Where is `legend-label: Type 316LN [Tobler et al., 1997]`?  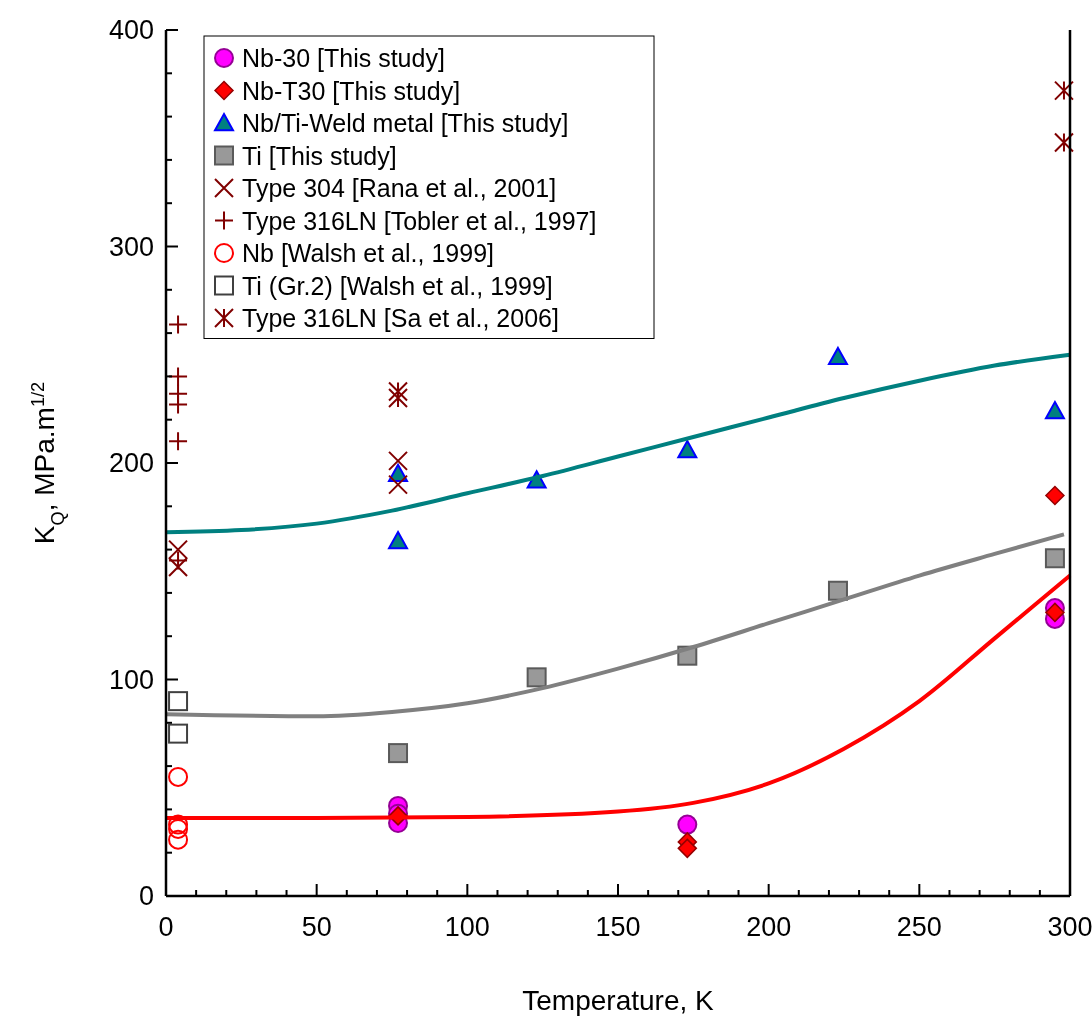
legend-label: Type 316LN [Tobler et al., 1997] is located at coordinates (419, 220).